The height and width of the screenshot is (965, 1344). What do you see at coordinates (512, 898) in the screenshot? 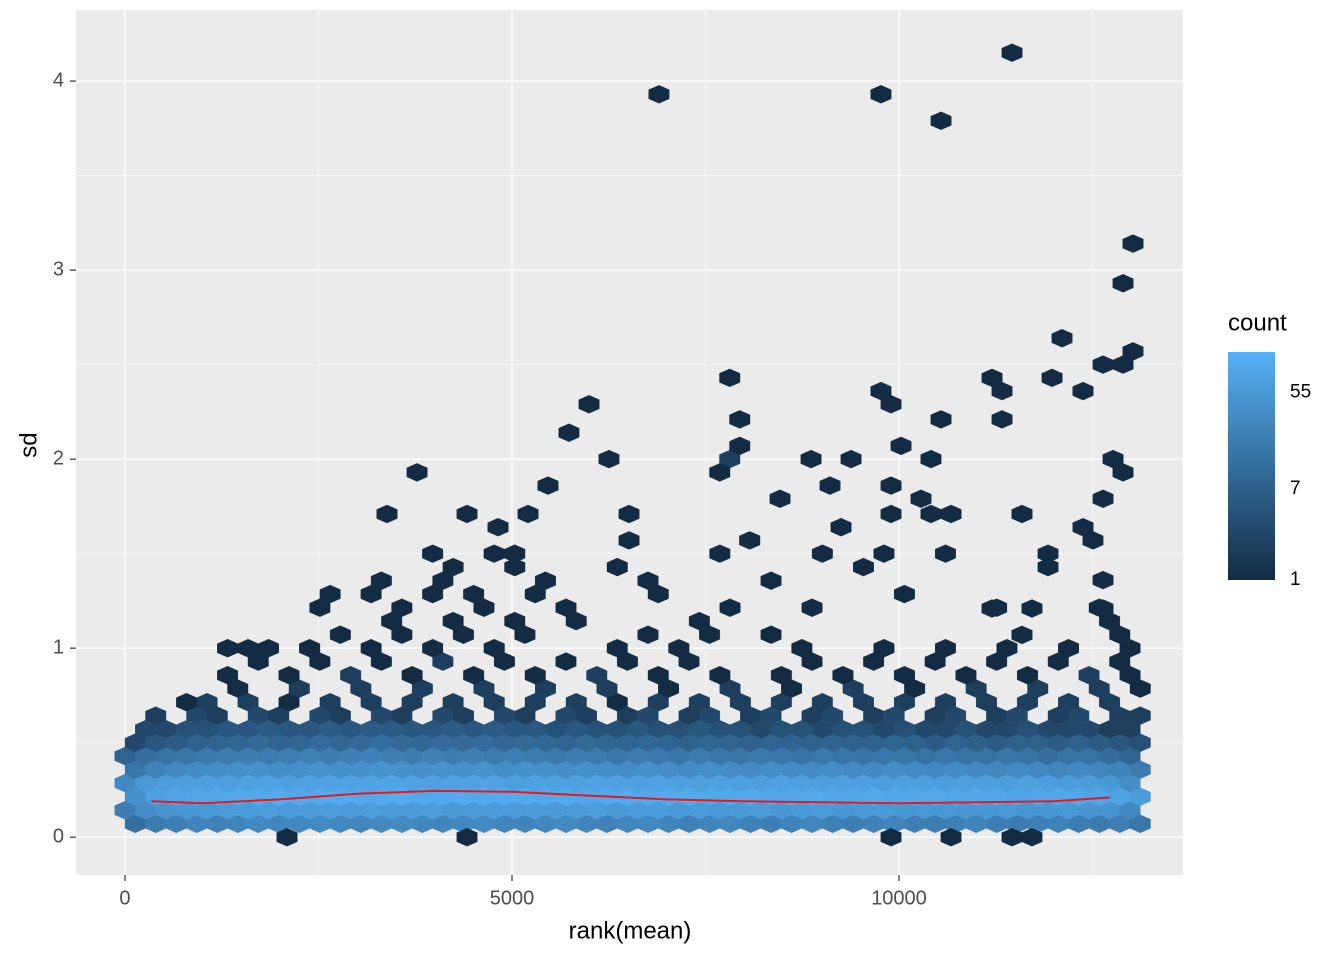
I see `x-tick-label: 5000` at bounding box center [512, 898].